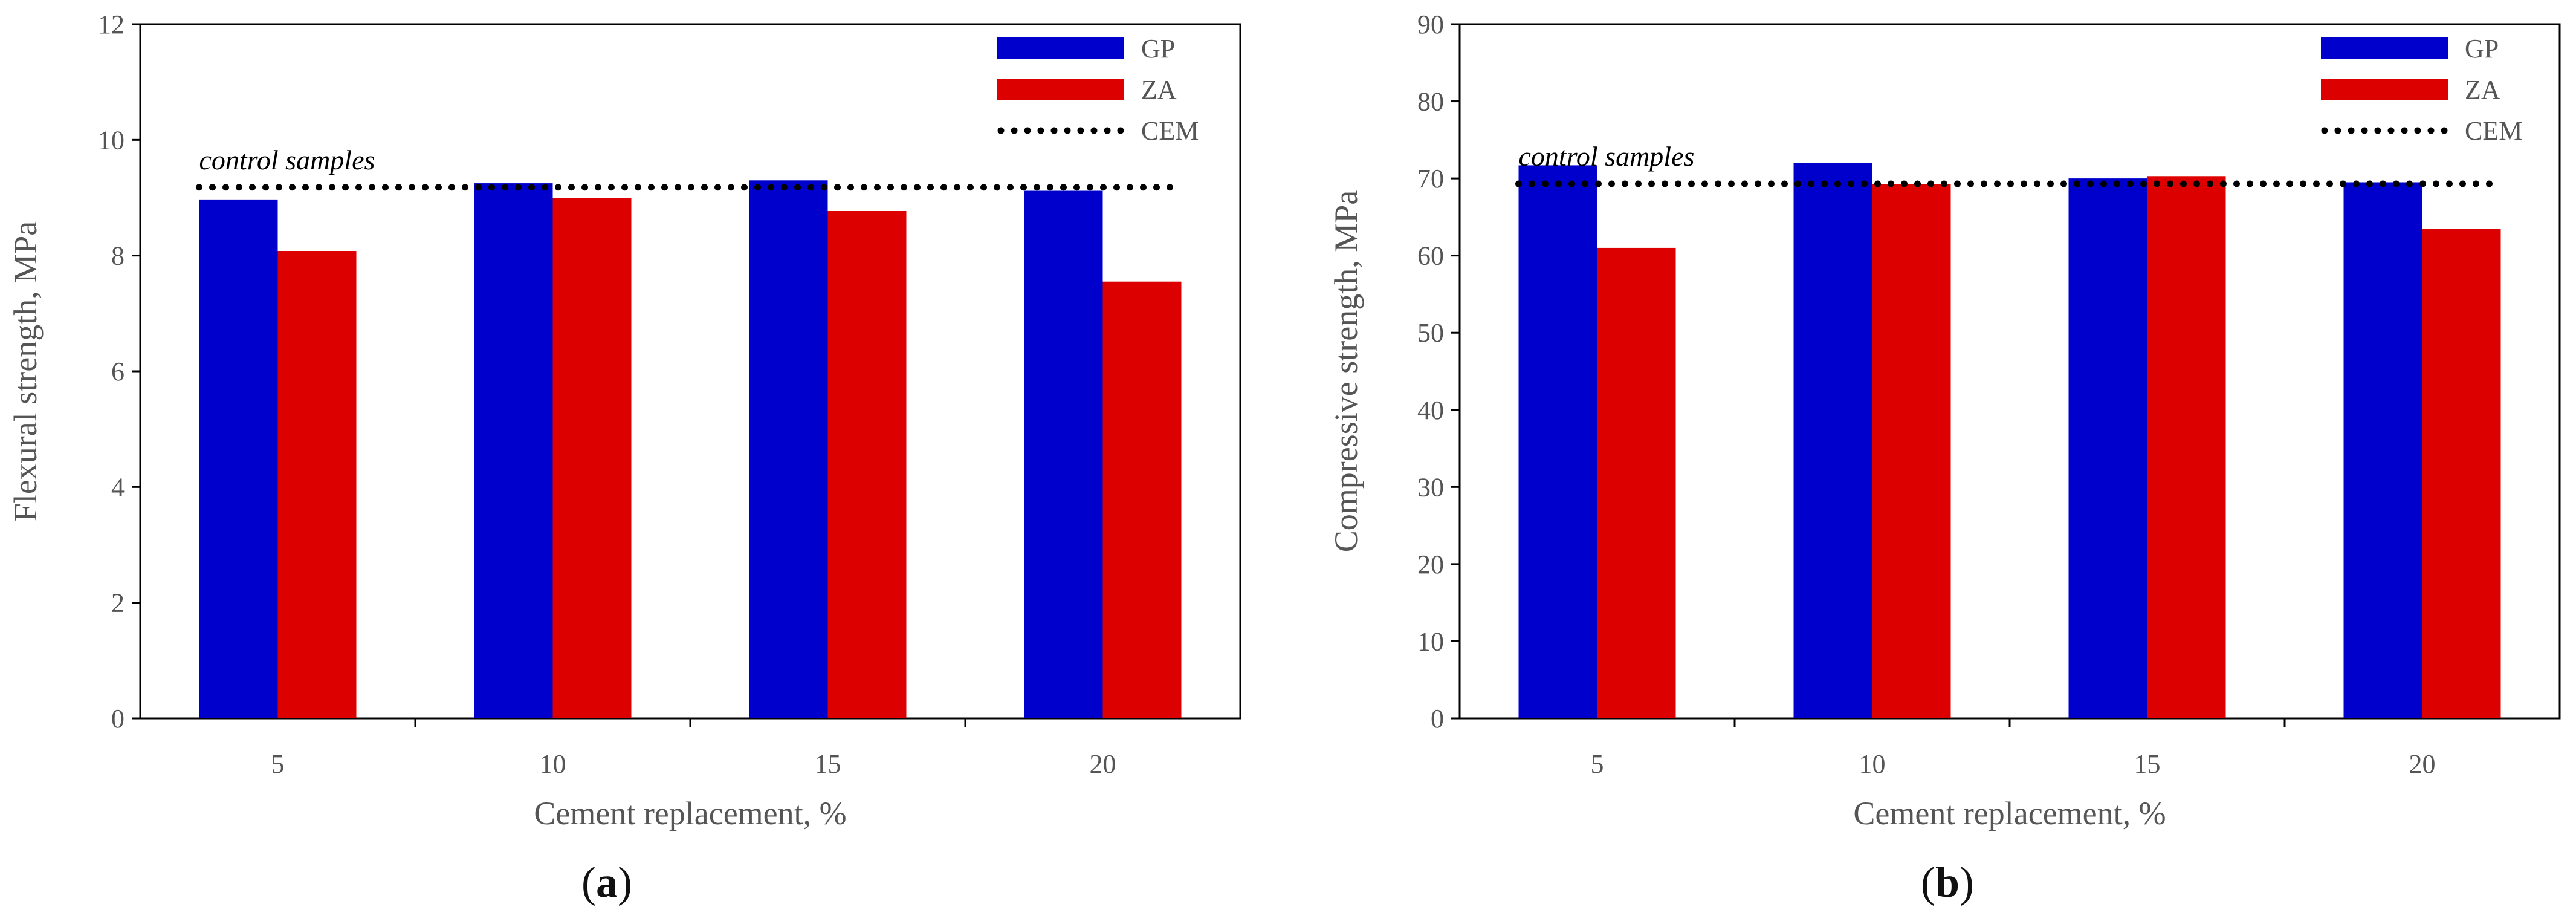  I want to click on y-tick-label: 6, so click(118, 371).